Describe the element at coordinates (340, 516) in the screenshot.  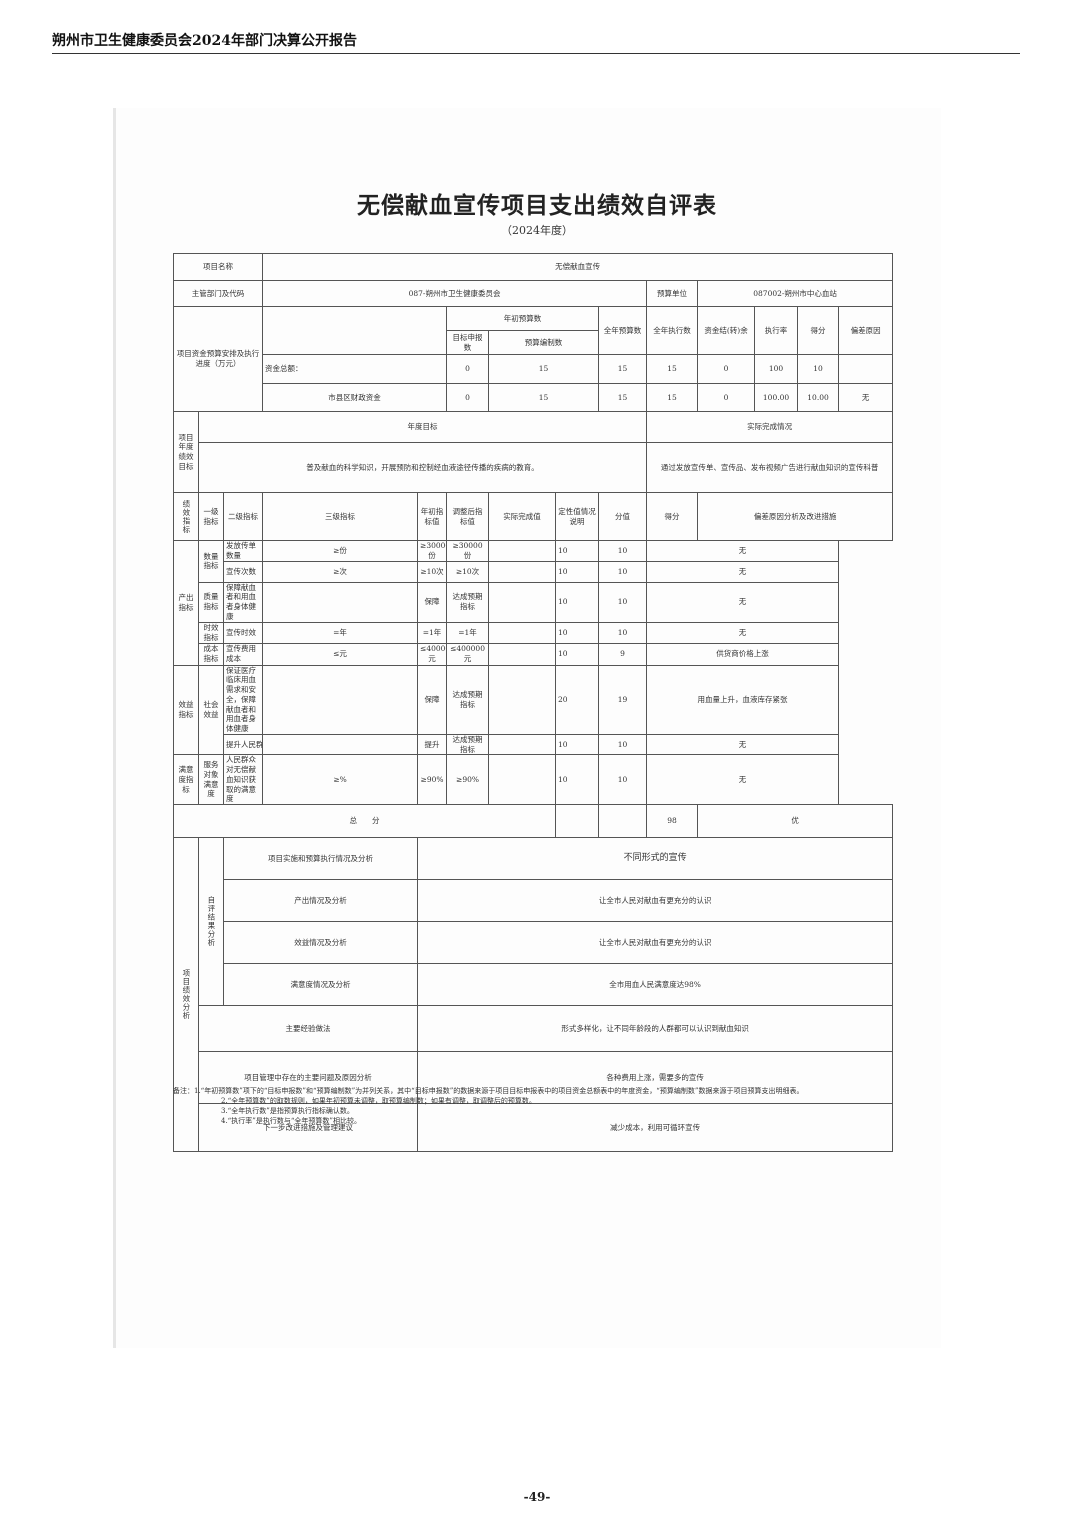
I see `h: 三级指标` at that location.